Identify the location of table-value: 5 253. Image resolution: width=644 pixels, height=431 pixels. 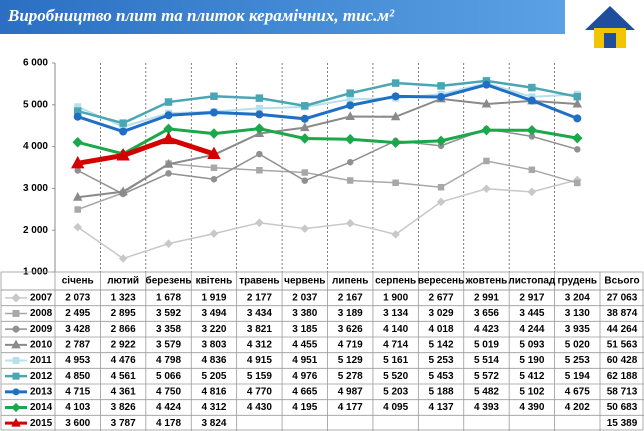
(577, 360).